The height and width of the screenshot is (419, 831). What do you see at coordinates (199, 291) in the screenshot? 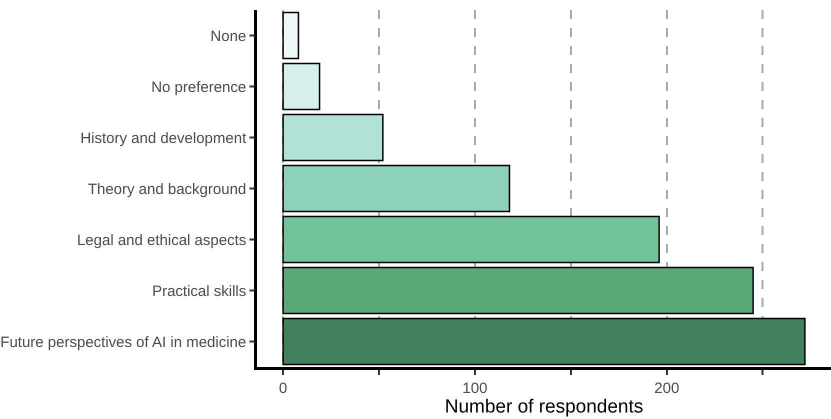
I see `y-tick-label: Practical skills` at bounding box center [199, 291].